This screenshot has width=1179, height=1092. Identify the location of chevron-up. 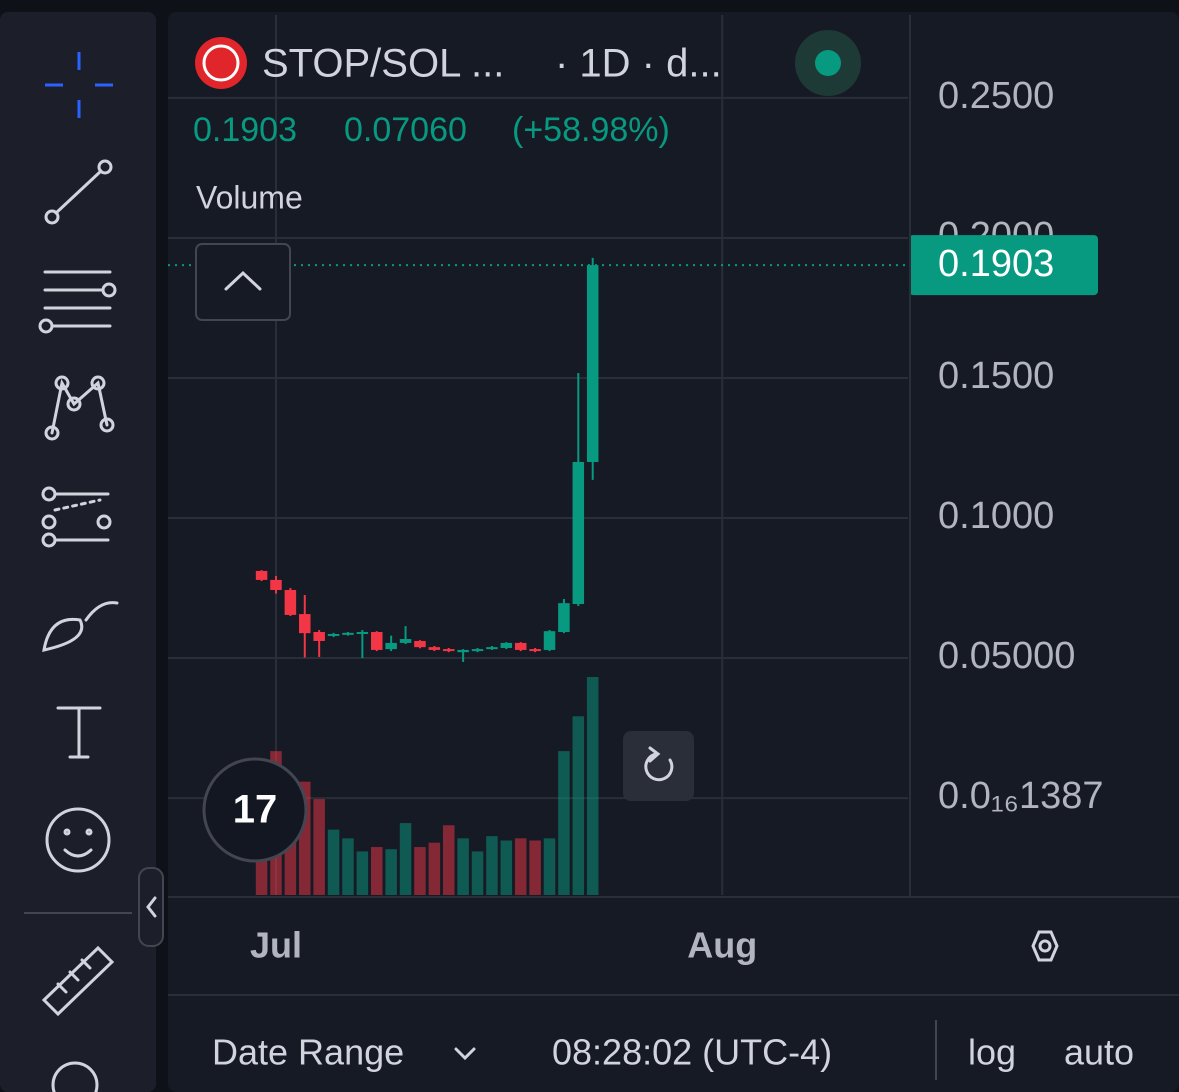
(243, 280).